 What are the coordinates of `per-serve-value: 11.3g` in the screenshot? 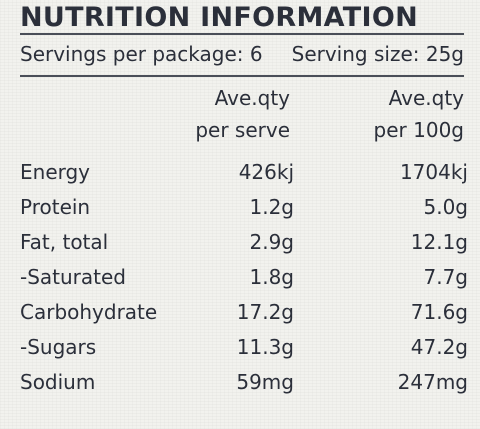 It's located at (265, 347).